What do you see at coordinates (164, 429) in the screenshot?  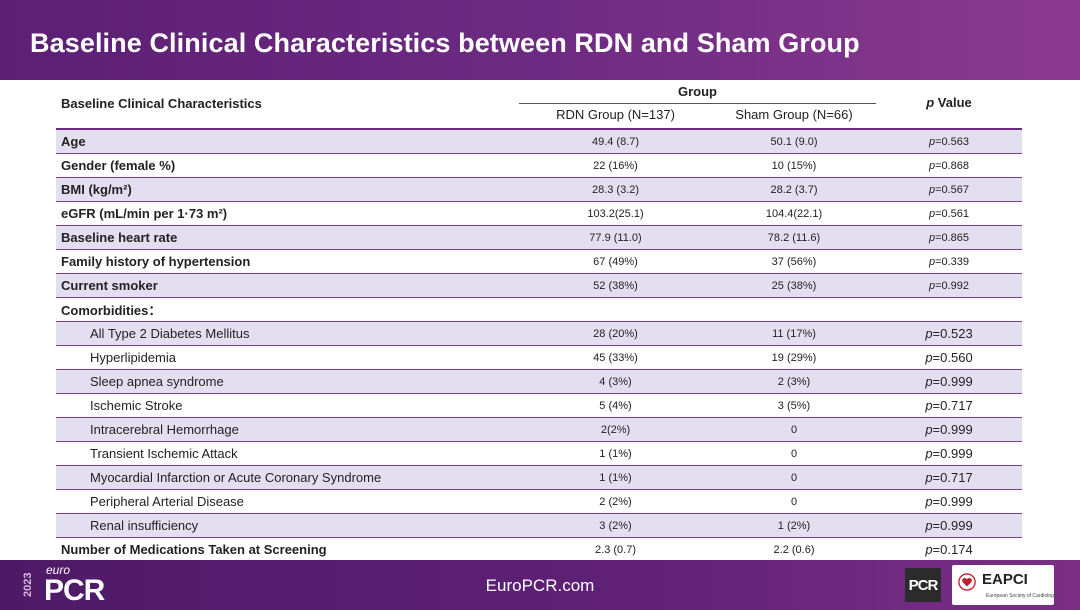 I see `row-label: Intracerebral Hemorrhage` at bounding box center [164, 429].